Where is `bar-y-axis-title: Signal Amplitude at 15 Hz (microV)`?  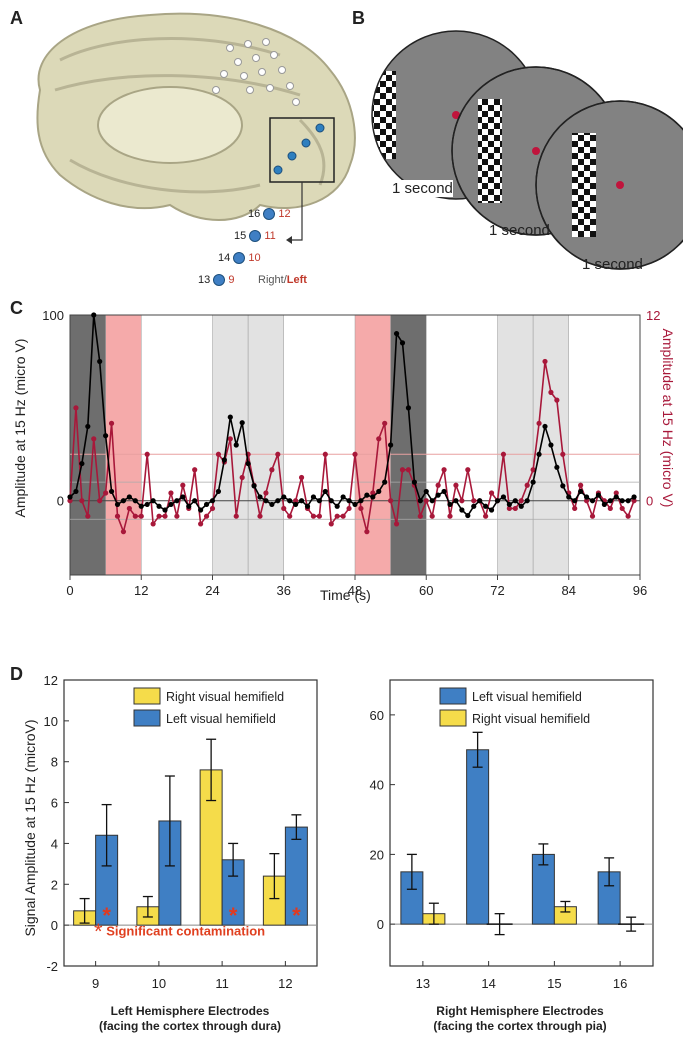 bar-y-axis-title: Signal Amplitude at 15 Hz (microV) is located at coordinates (30, 828).